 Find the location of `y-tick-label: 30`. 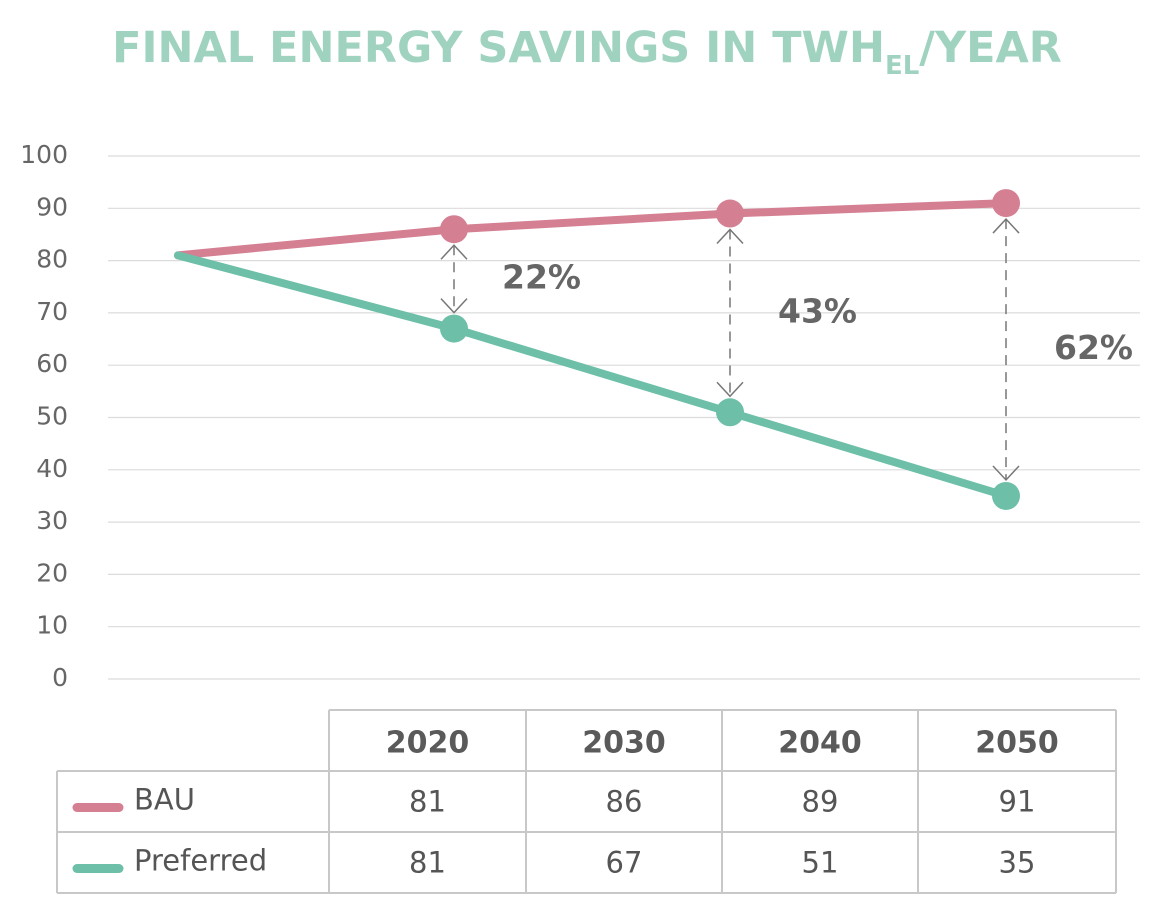

y-tick-label: 30 is located at coordinates (52, 520).